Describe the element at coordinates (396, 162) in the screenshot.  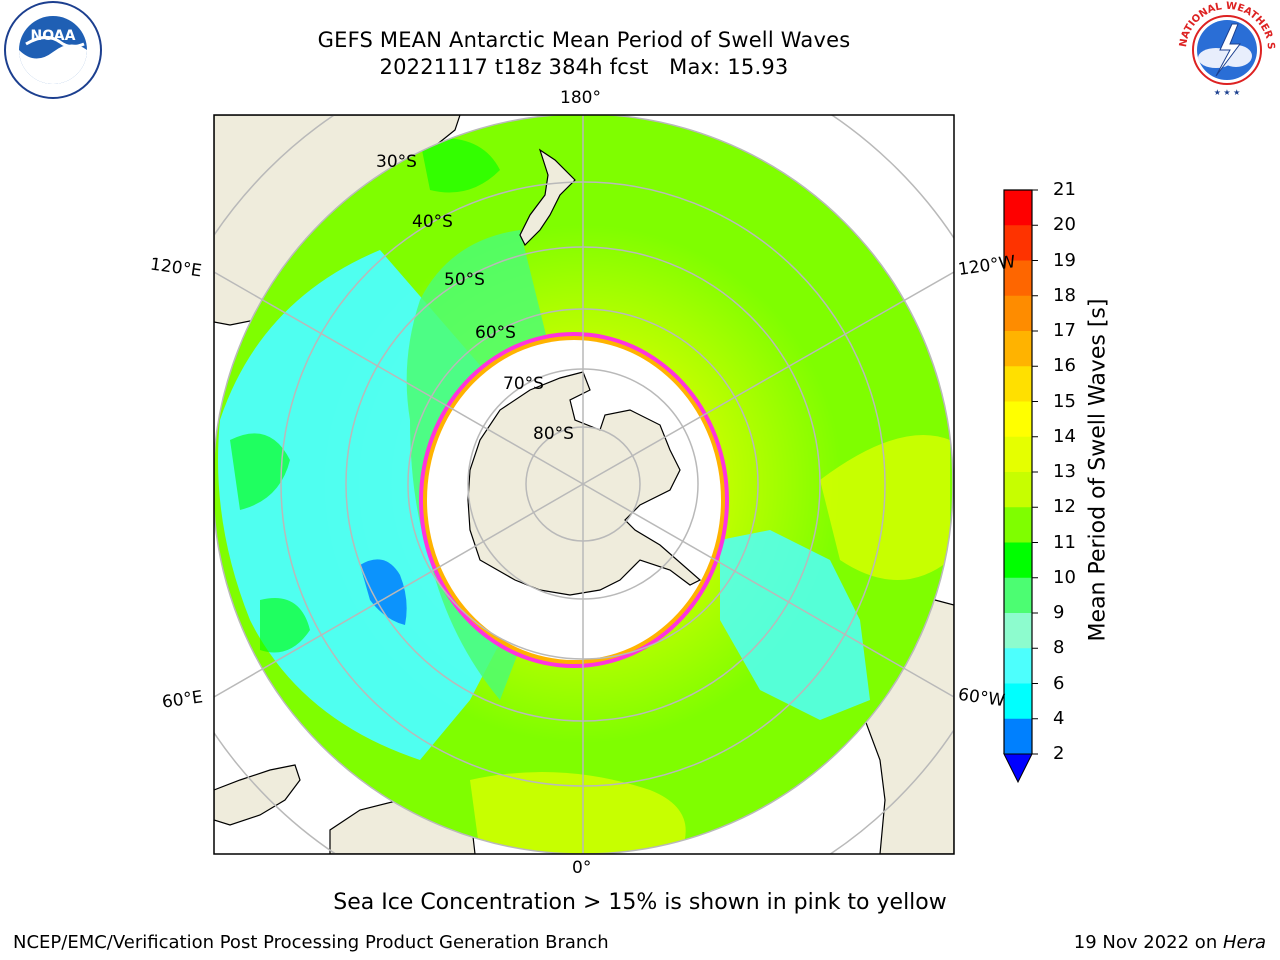
I see `lat-label-30s: 30°S` at that location.